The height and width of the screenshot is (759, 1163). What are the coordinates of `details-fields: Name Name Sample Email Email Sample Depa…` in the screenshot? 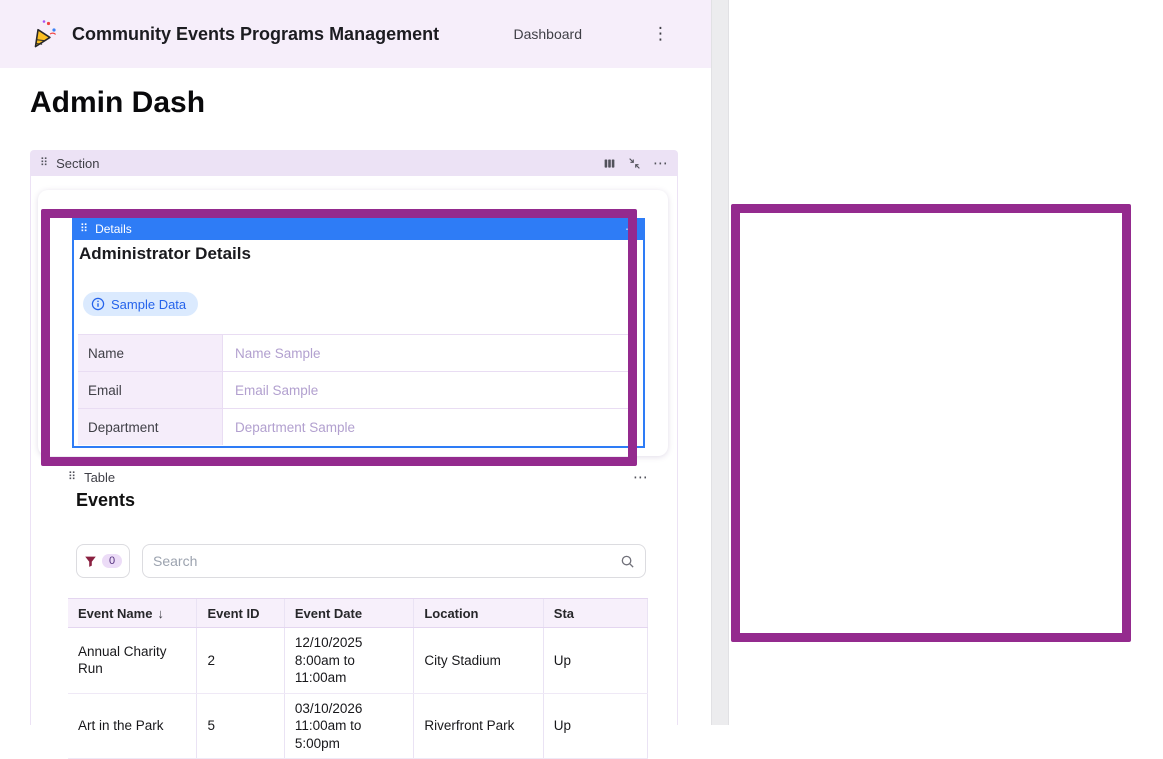 It's located at (356, 389).